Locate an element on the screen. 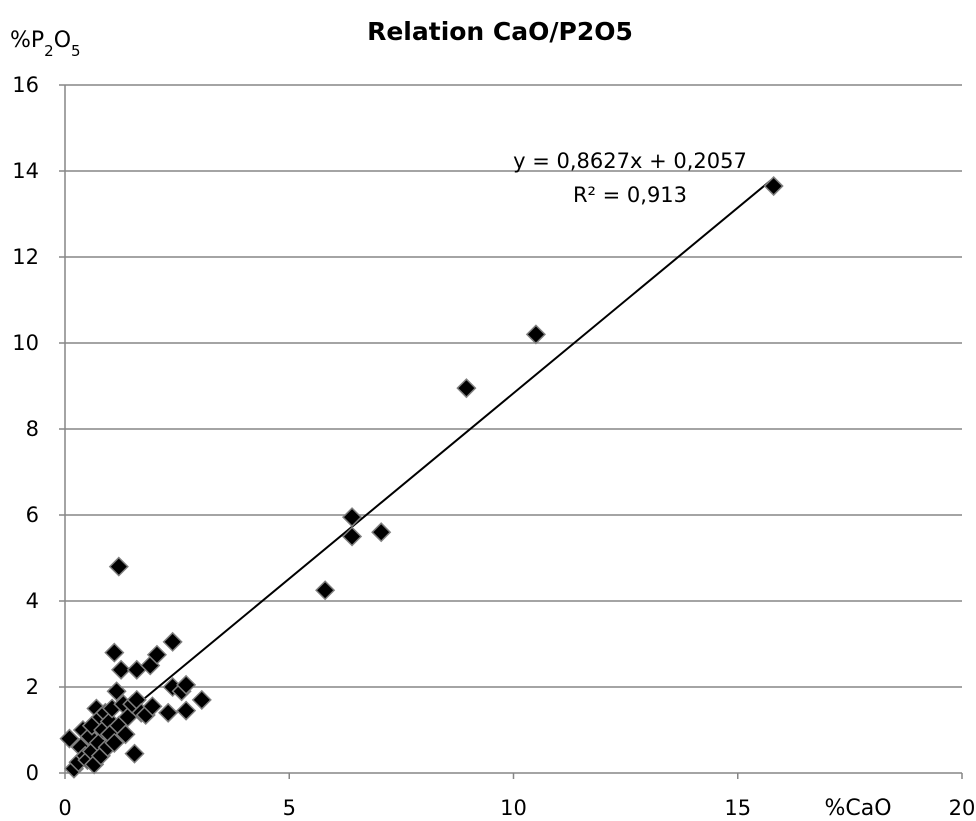 Image resolution: width=976 pixels, height=821 pixels. y-tick-label-4: 8 is located at coordinates (32, 429).